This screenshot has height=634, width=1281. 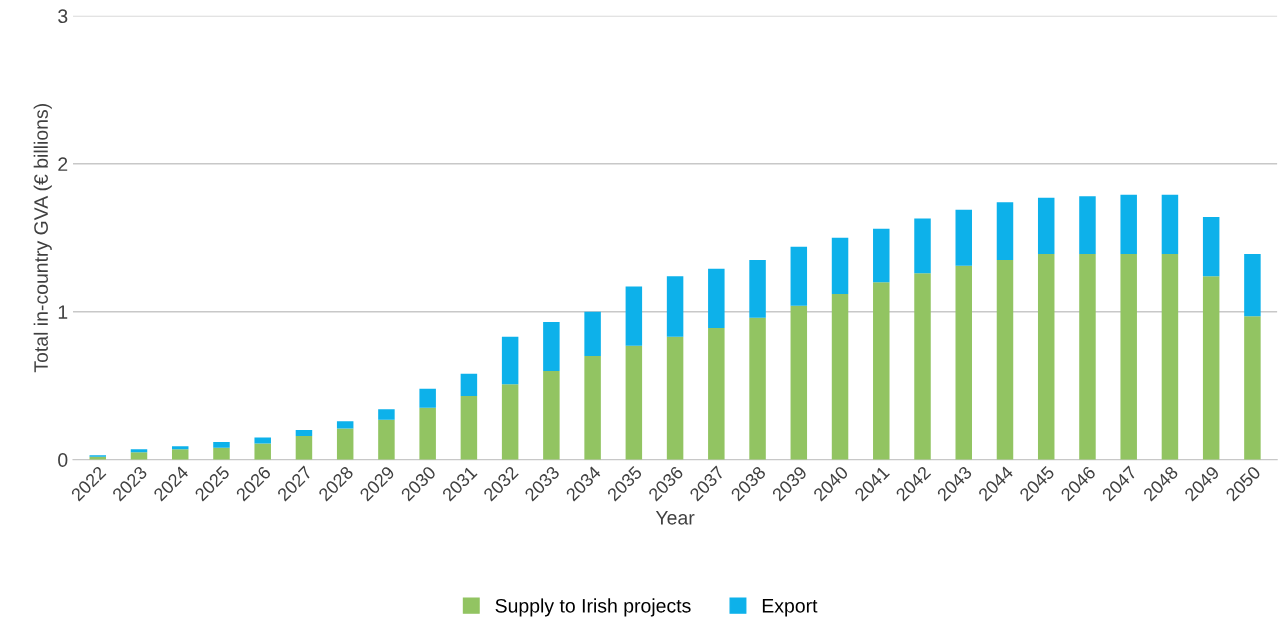 I want to click on x-axis-title: Year, so click(x=675, y=518).